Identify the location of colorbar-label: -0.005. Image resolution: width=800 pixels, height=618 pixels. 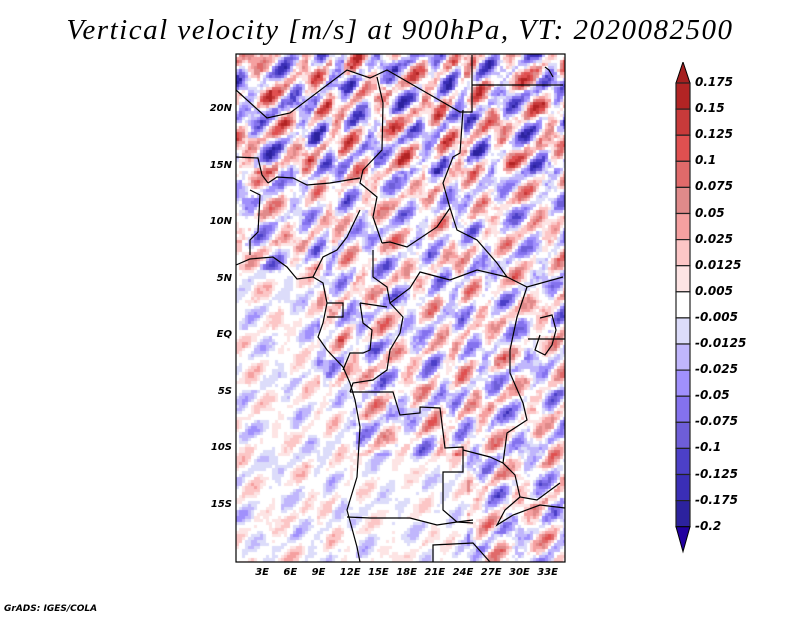
(716, 316).